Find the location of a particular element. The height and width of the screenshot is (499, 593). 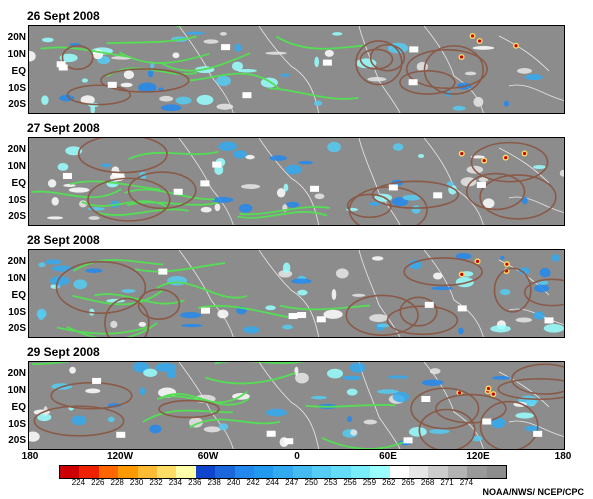

legend-label: 242 is located at coordinates (253, 482).